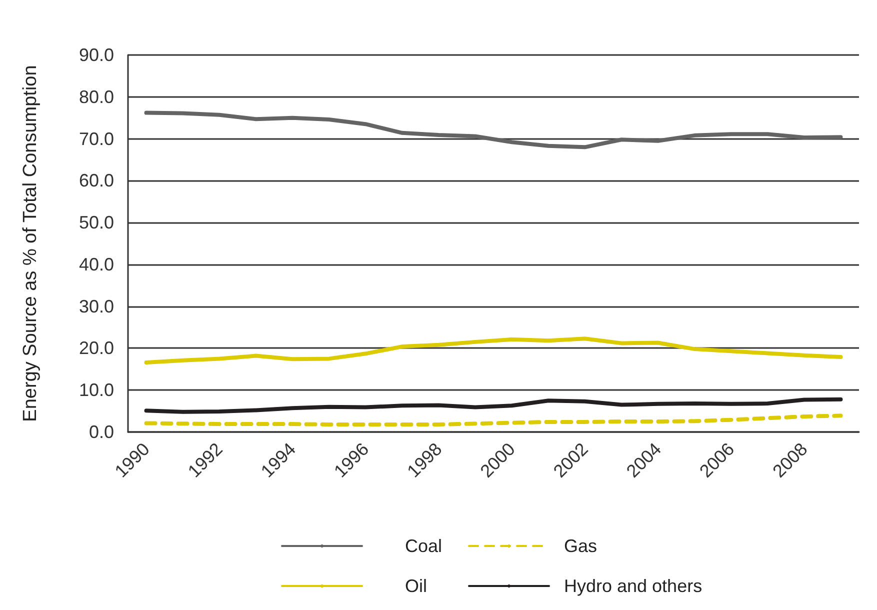 The image size is (877, 610). Describe the element at coordinates (96, 180) in the screenshot. I see `y-tick-label: 60.0` at that location.